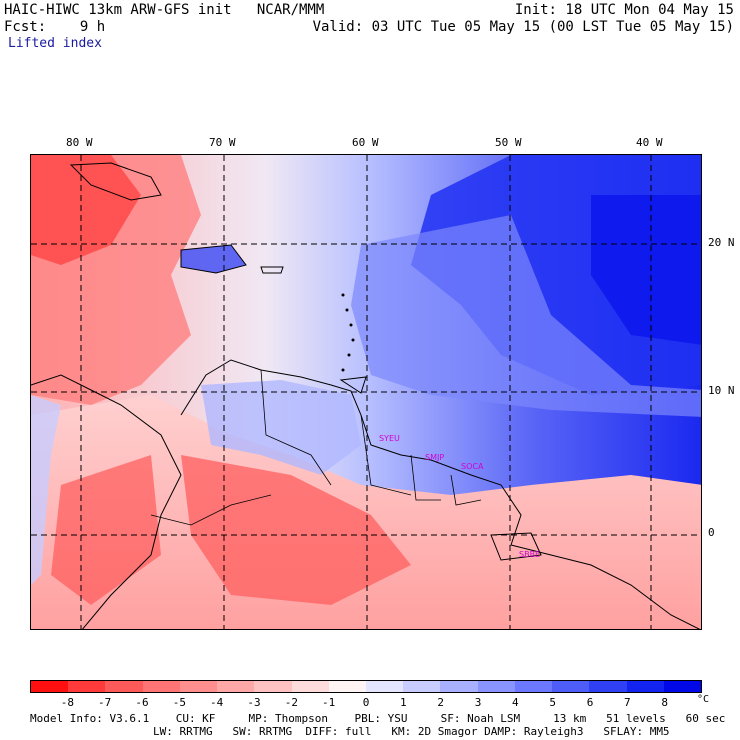  I want to click on lesser-antilles, so click(348, 332).